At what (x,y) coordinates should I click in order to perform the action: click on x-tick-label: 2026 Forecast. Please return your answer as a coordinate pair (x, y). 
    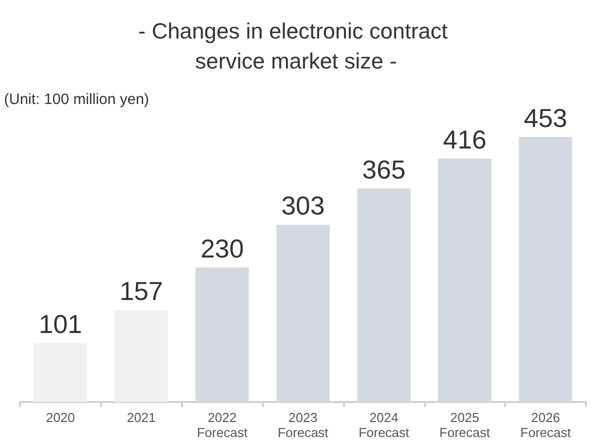
    Looking at the image, I should click on (546, 425).